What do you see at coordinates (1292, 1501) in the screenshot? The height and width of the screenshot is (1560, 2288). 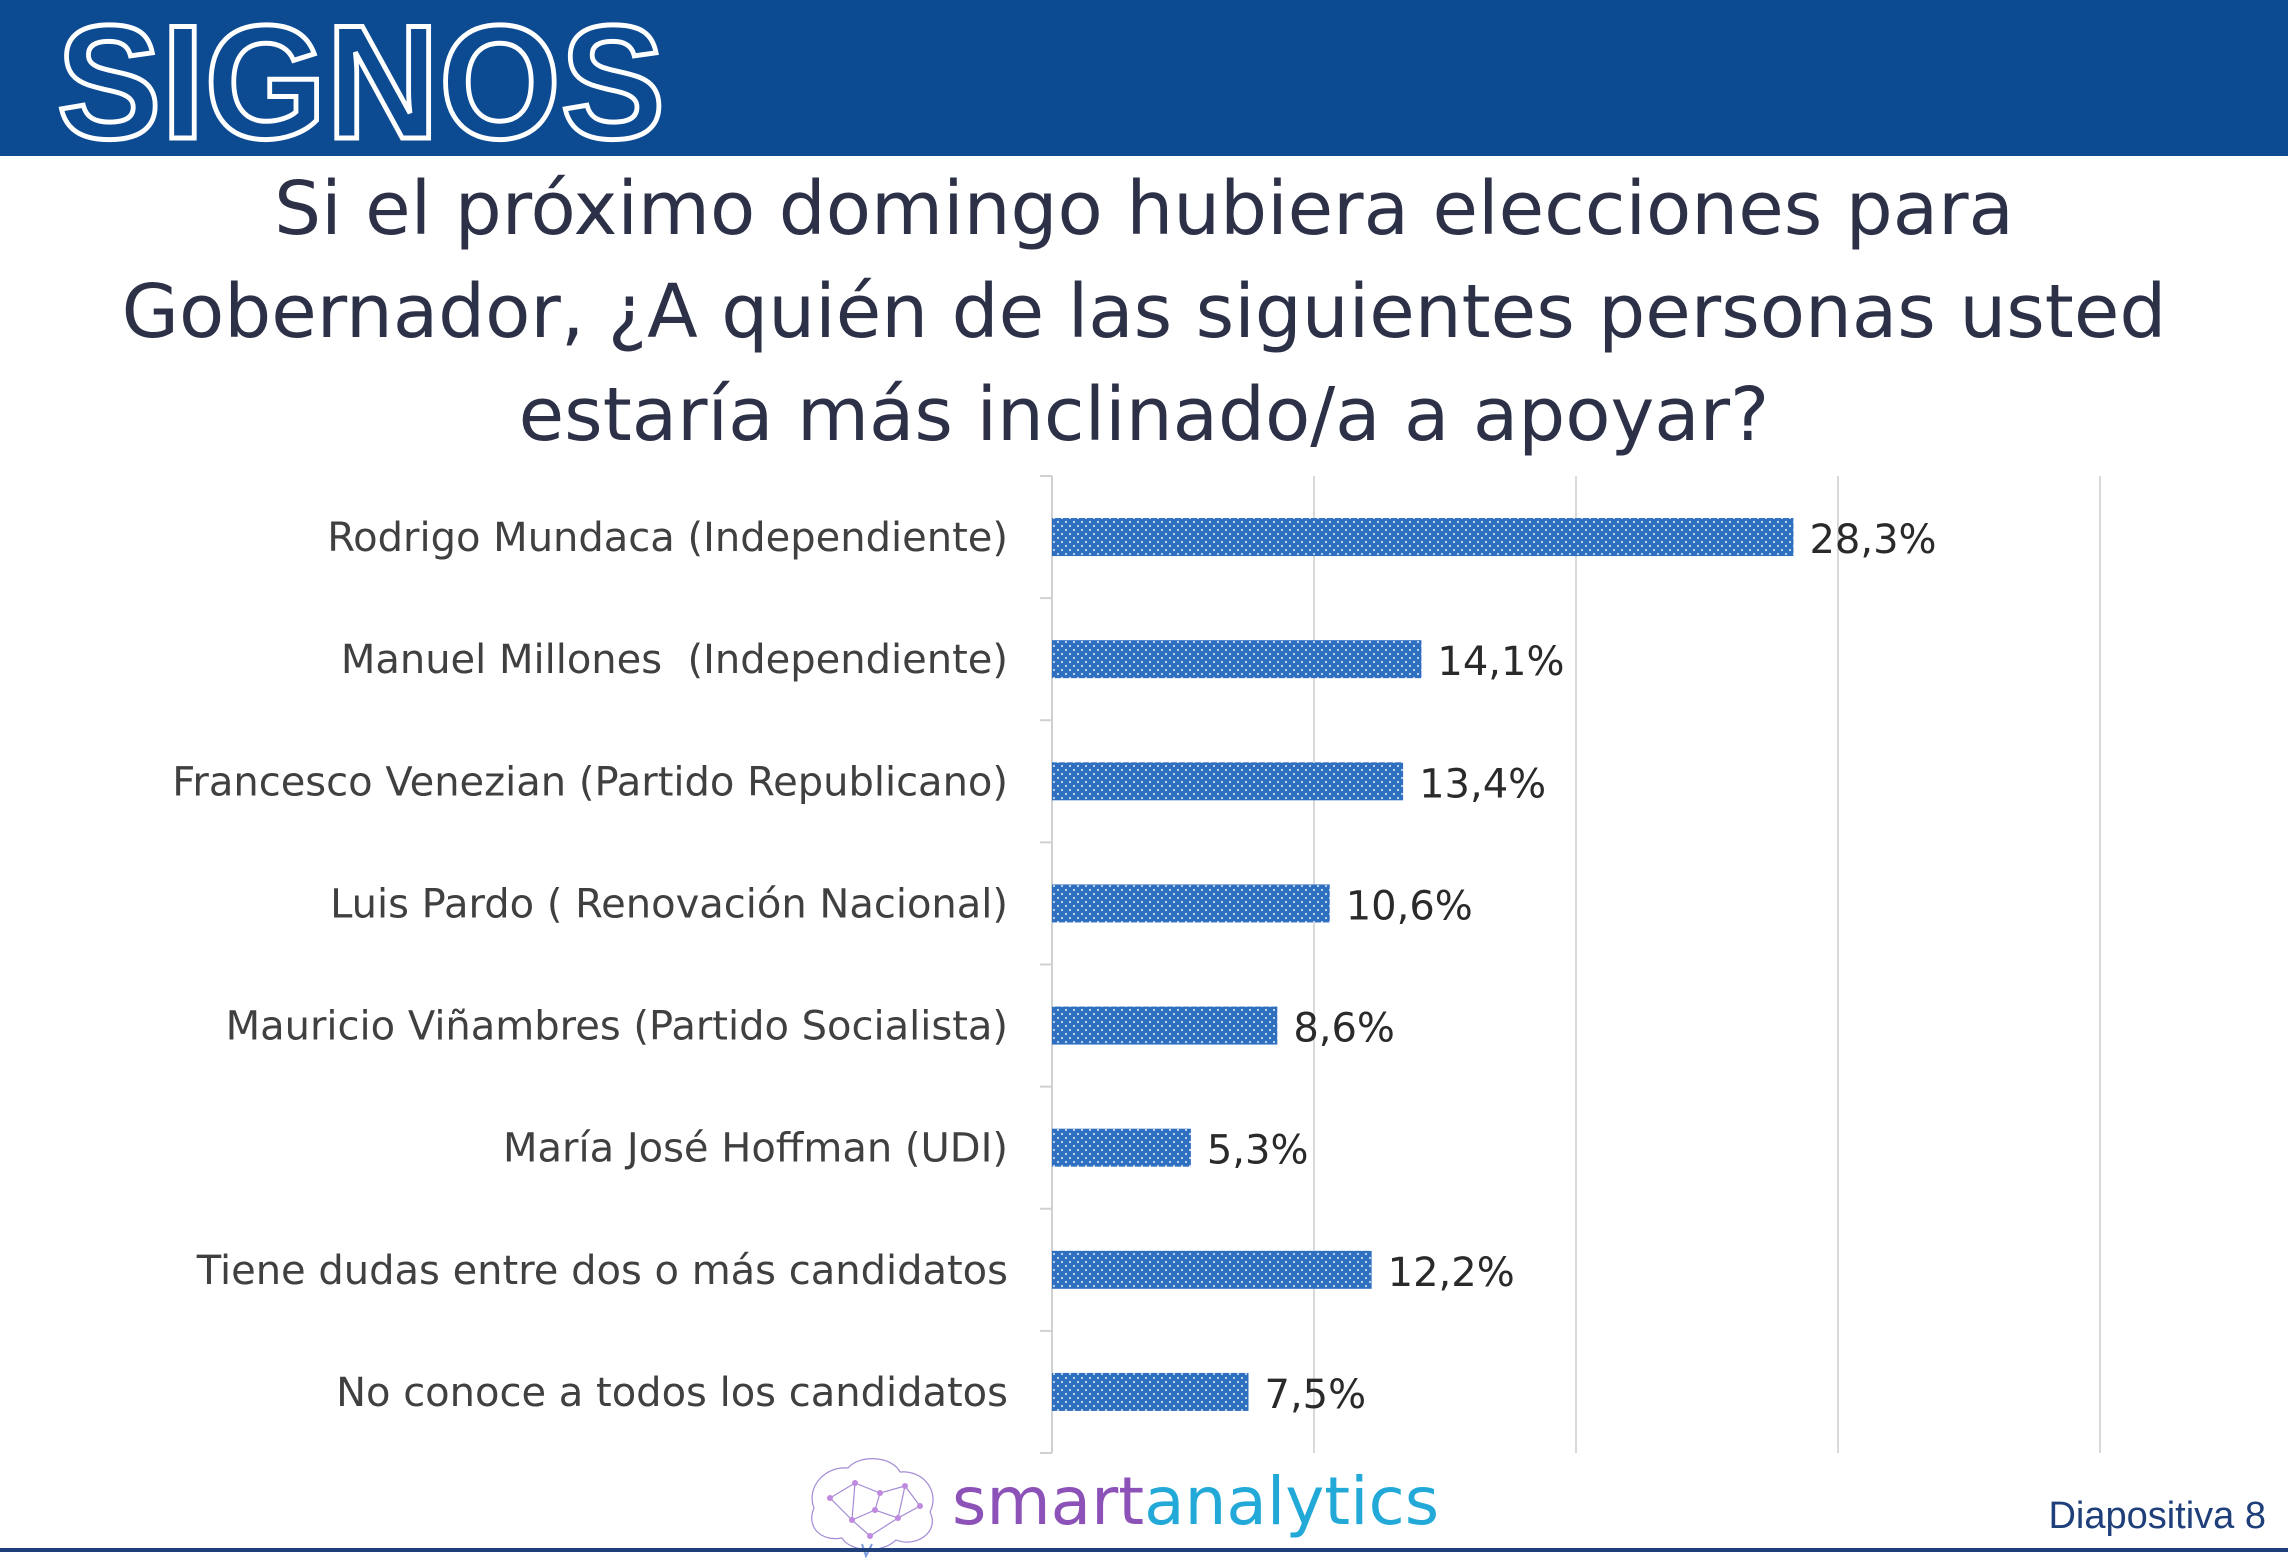 I see `wordmark-analytics: analytics` at bounding box center [1292, 1501].